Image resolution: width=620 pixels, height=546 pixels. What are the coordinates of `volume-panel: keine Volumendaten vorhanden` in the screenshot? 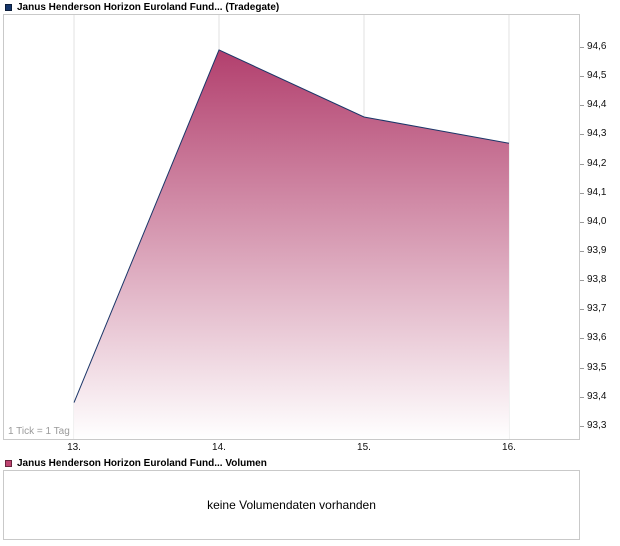 It's located at (291, 505).